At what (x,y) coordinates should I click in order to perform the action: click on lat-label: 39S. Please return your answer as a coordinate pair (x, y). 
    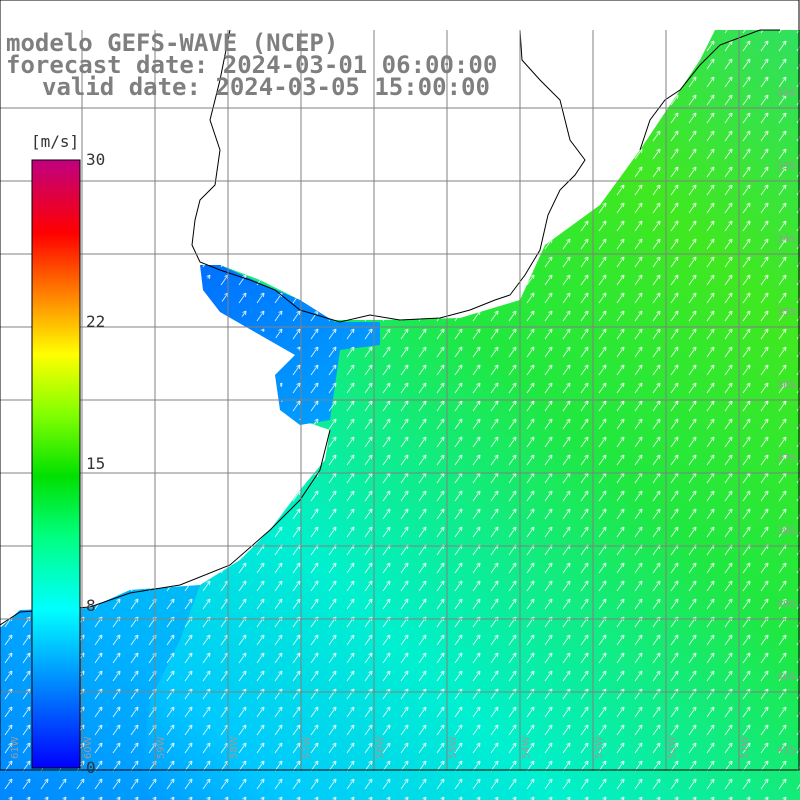
    Looking at the image, I should click on (786, 604).